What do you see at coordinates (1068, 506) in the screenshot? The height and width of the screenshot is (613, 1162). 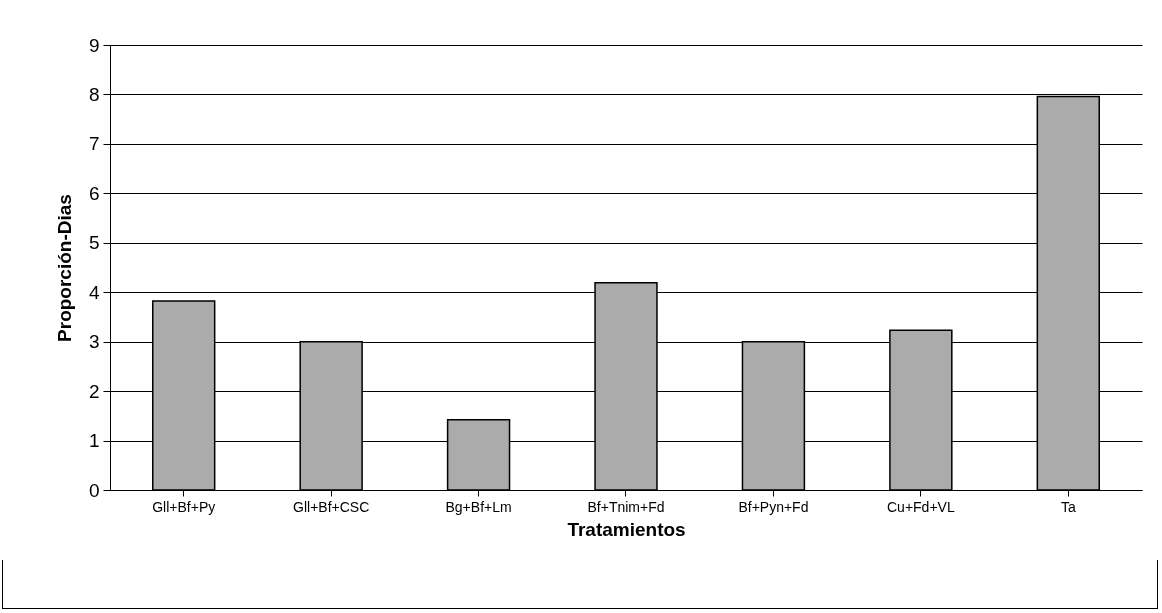 I see `x-tick-label: Ta` at bounding box center [1068, 506].